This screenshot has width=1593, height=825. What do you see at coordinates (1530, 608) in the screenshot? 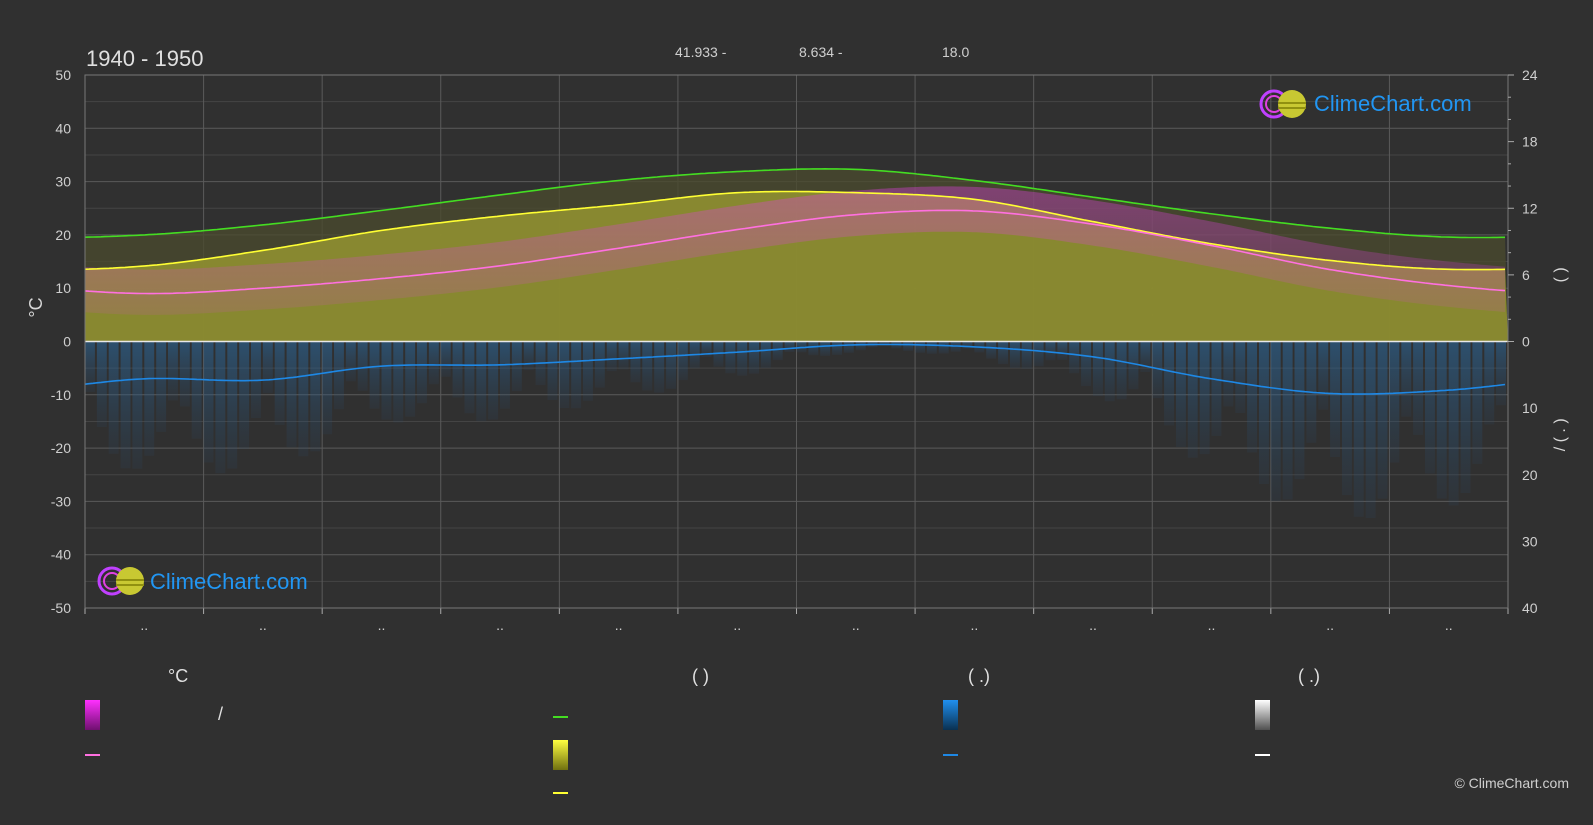
I see `right-bottom-tick-label: 40` at bounding box center [1530, 608].